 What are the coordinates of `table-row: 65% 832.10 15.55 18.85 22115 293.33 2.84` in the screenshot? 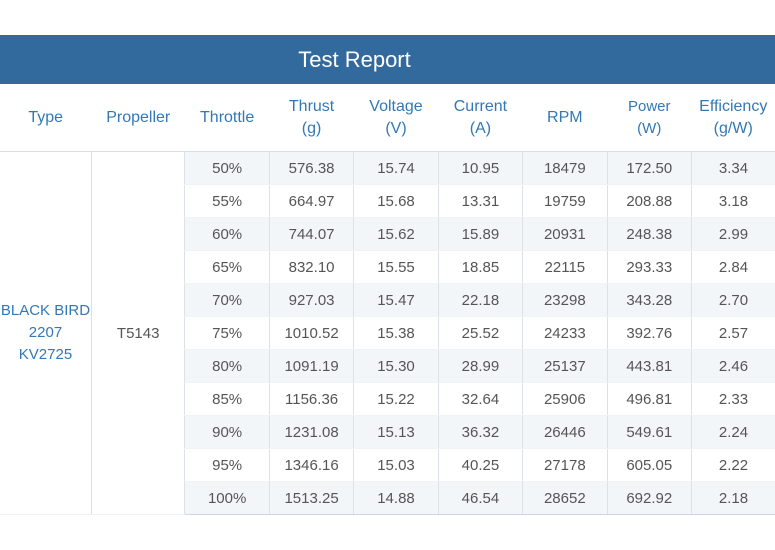 It's located at (387, 267).